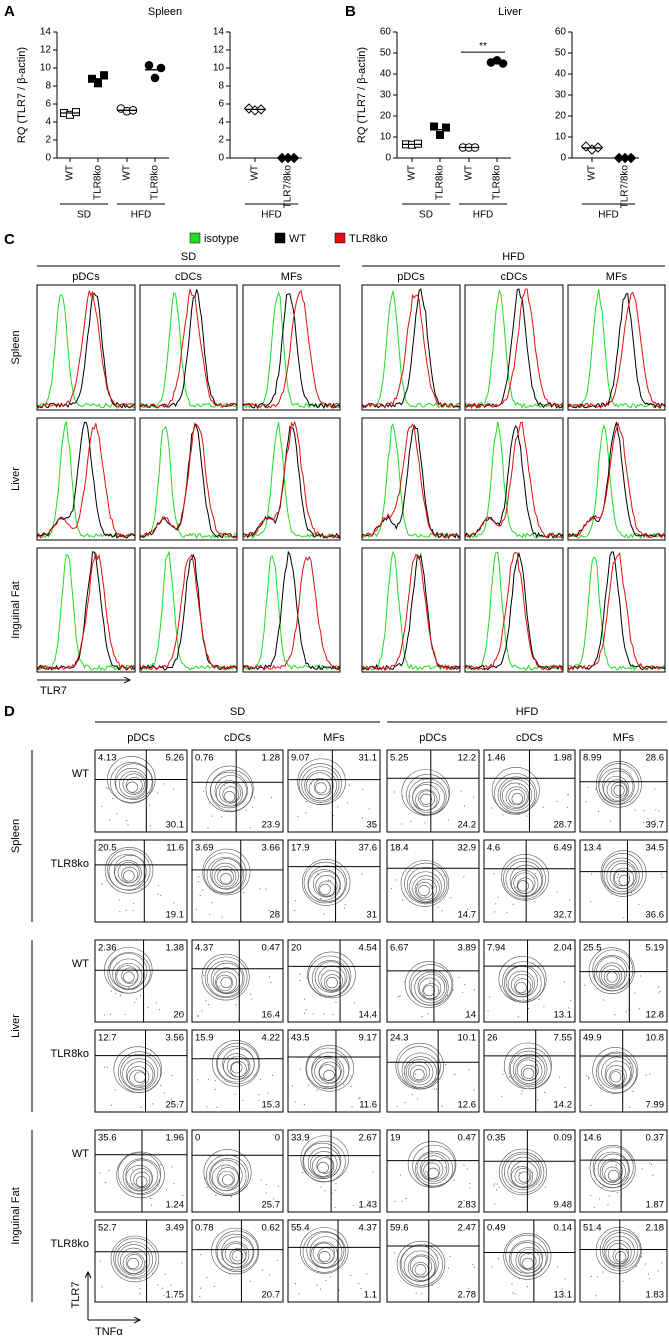 The width and height of the screenshot is (669, 1339). I want to click on legend-label: WT, so click(297, 239).